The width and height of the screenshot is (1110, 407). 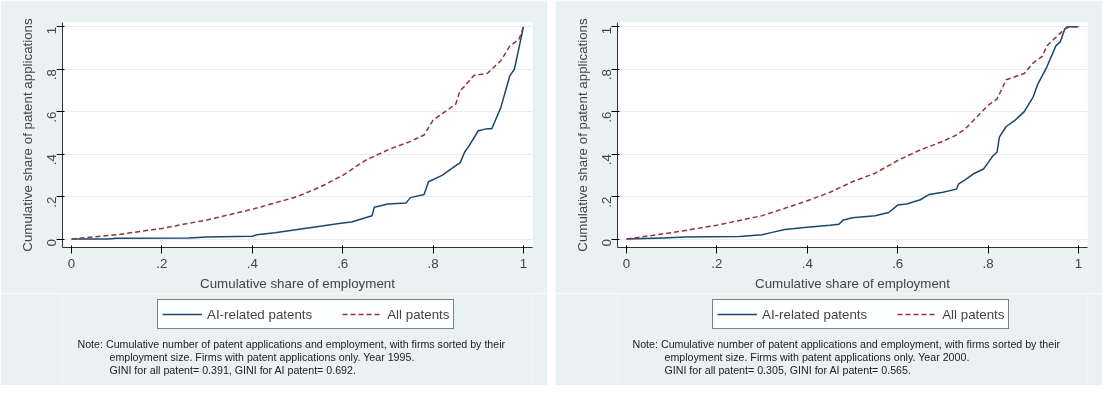 I want to click on text: employment size. Firms with patent applications only. Year 2000., so click(x=817, y=356).